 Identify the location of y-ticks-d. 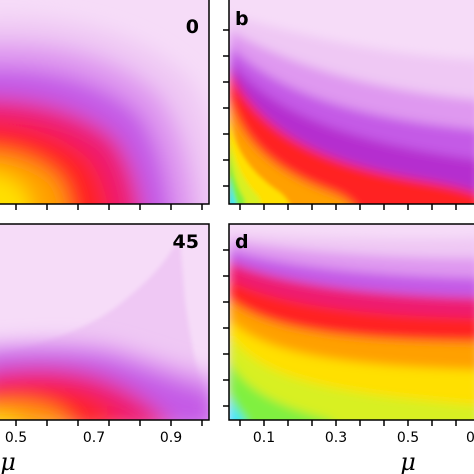
(226, 328).